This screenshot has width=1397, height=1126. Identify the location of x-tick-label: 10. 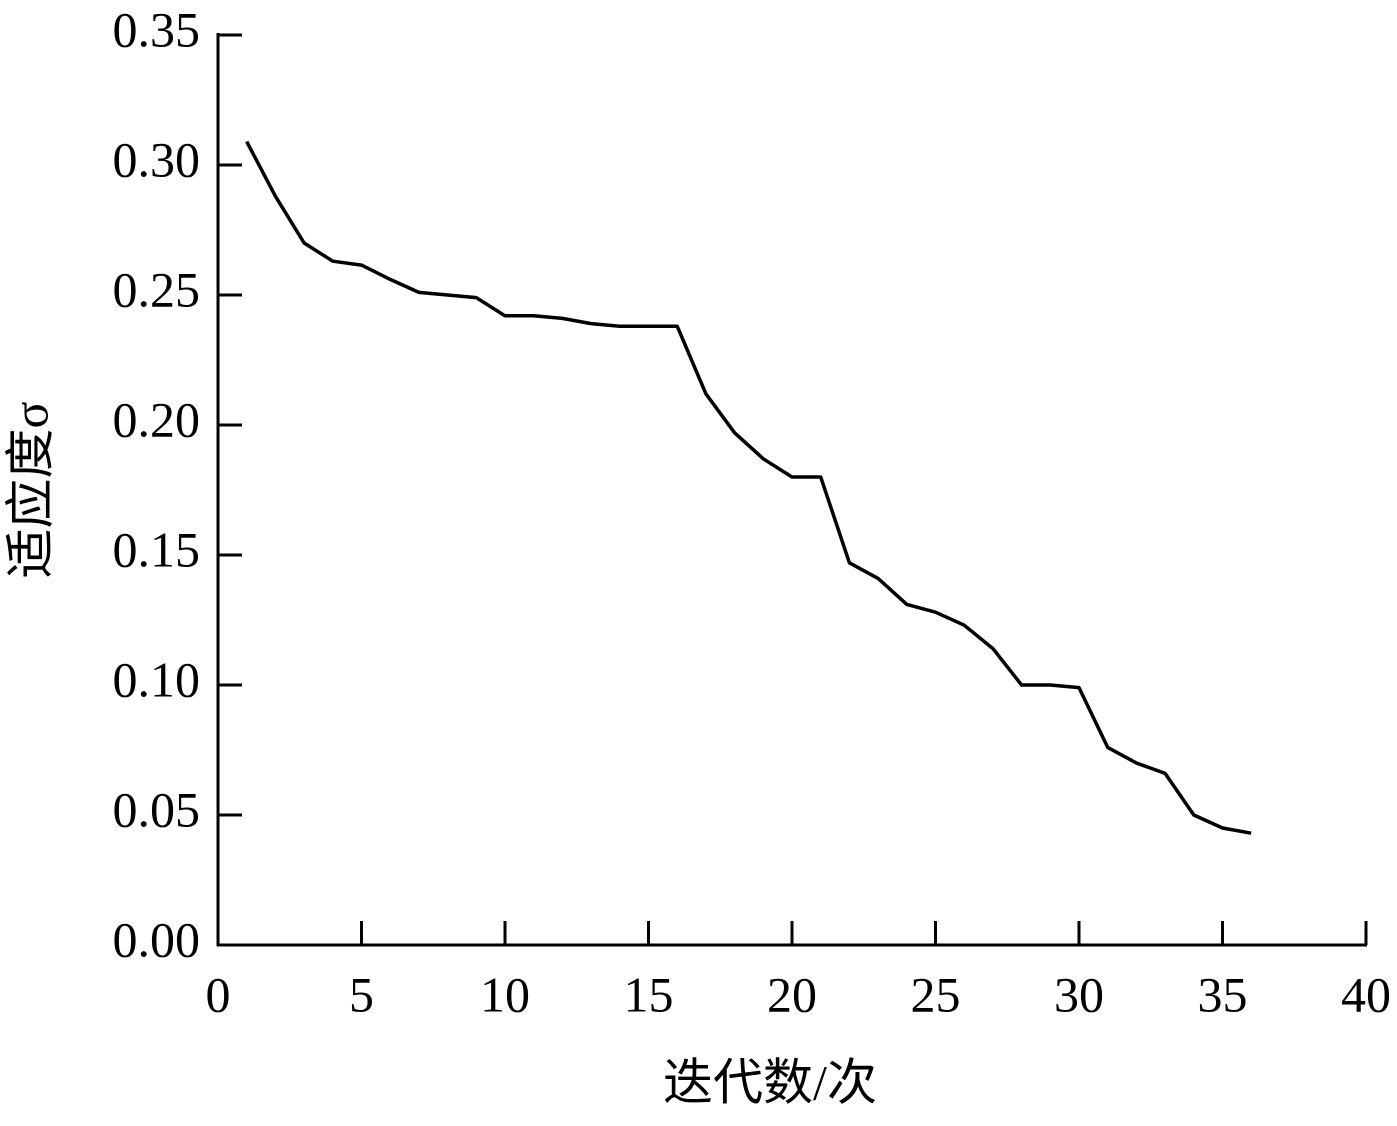
(505, 994).